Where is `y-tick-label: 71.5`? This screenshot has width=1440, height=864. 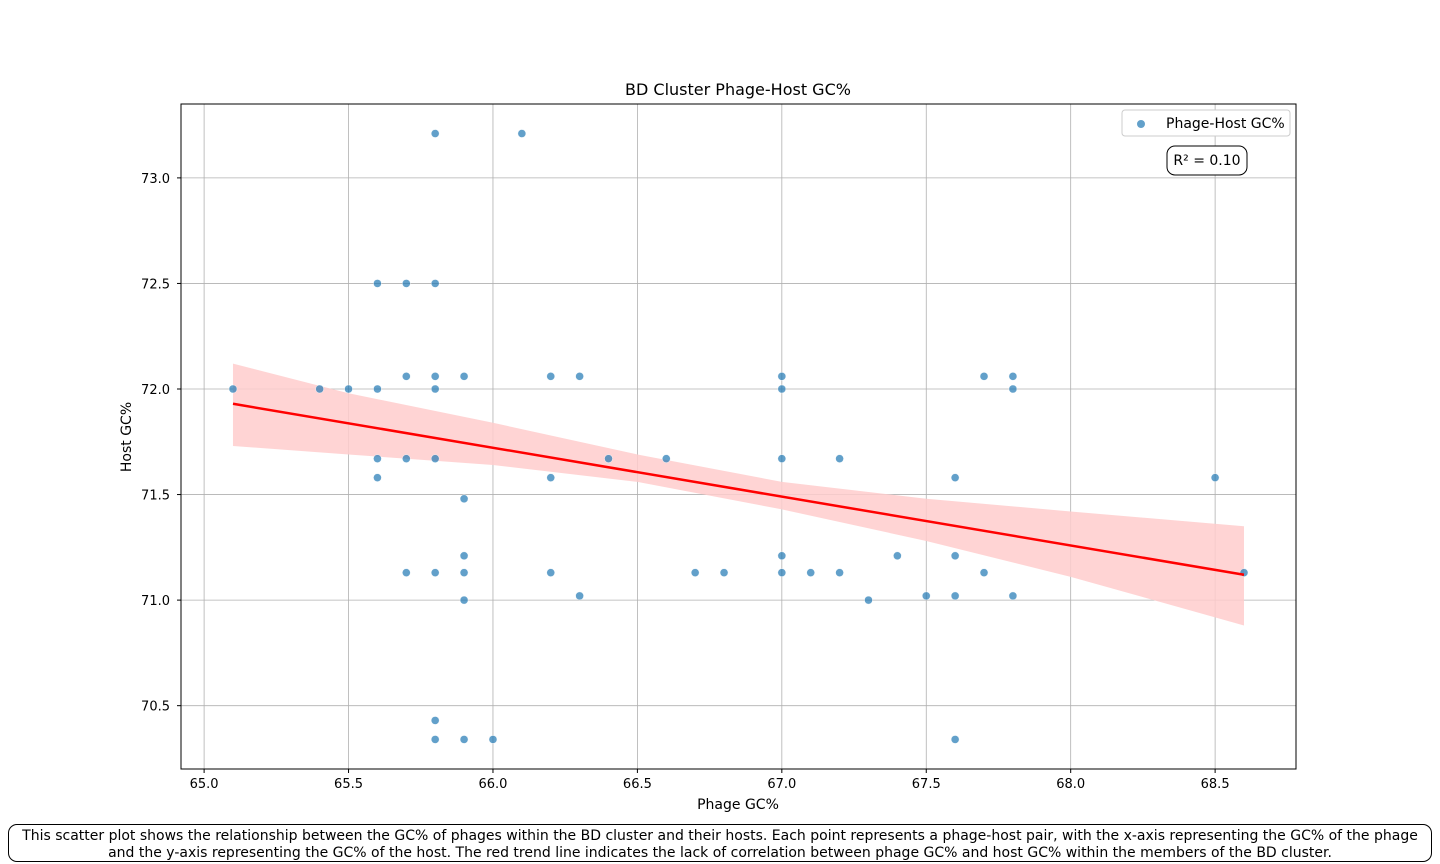
y-tick-label: 71.5 is located at coordinates (155, 496).